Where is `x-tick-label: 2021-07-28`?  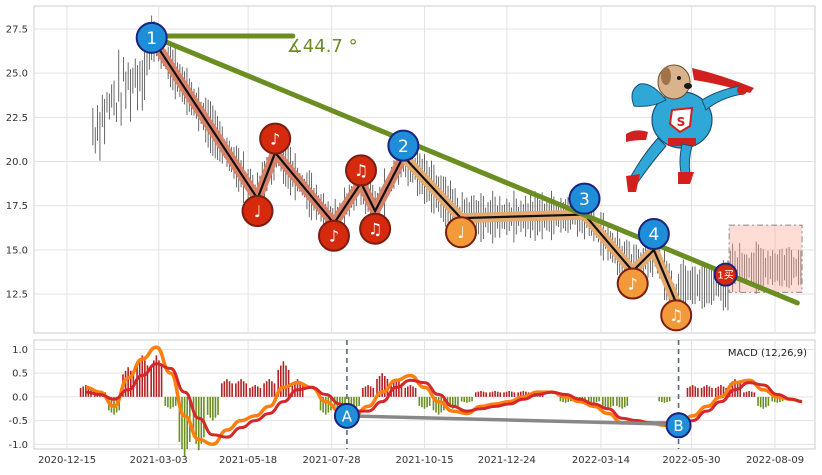 x-tick-label: 2021-07-28 is located at coordinates (332, 460).